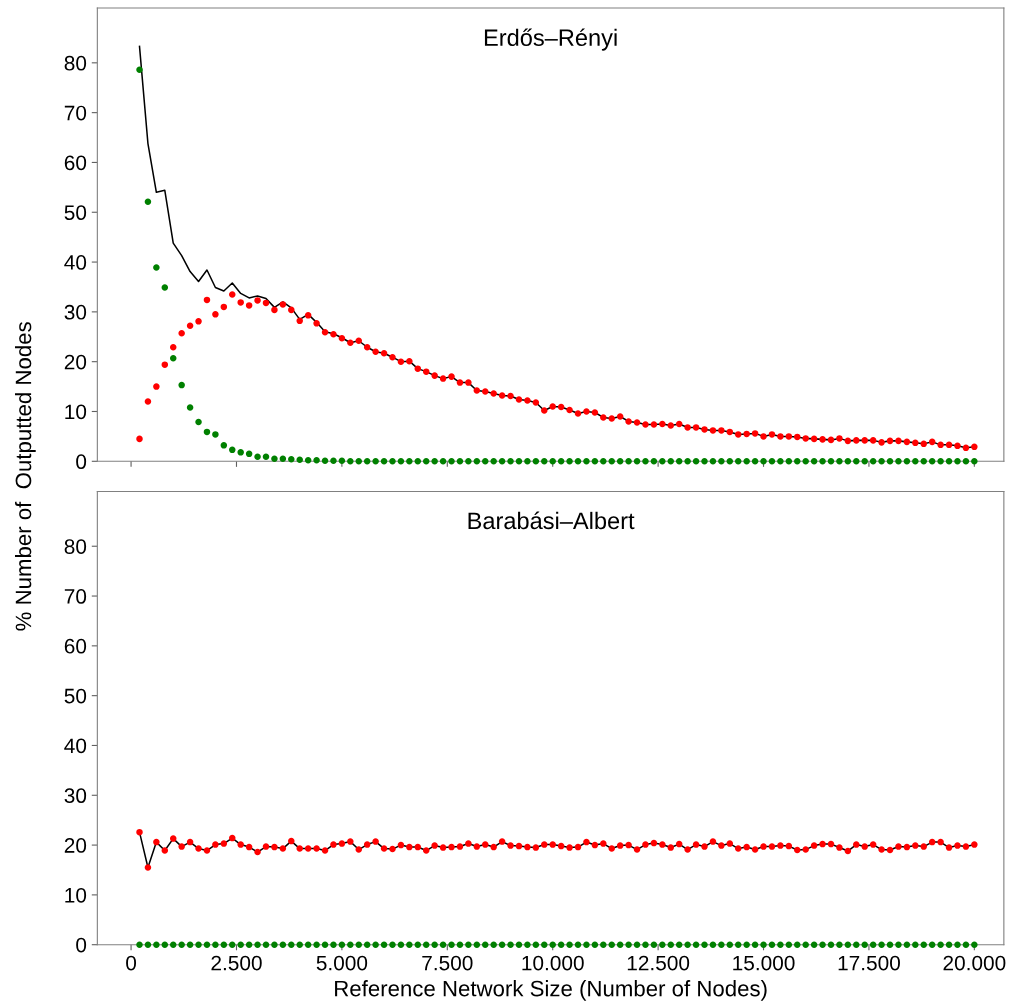  Describe the element at coordinates (553, 963) in the screenshot. I see `x-tick-label: 10.000` at that location.